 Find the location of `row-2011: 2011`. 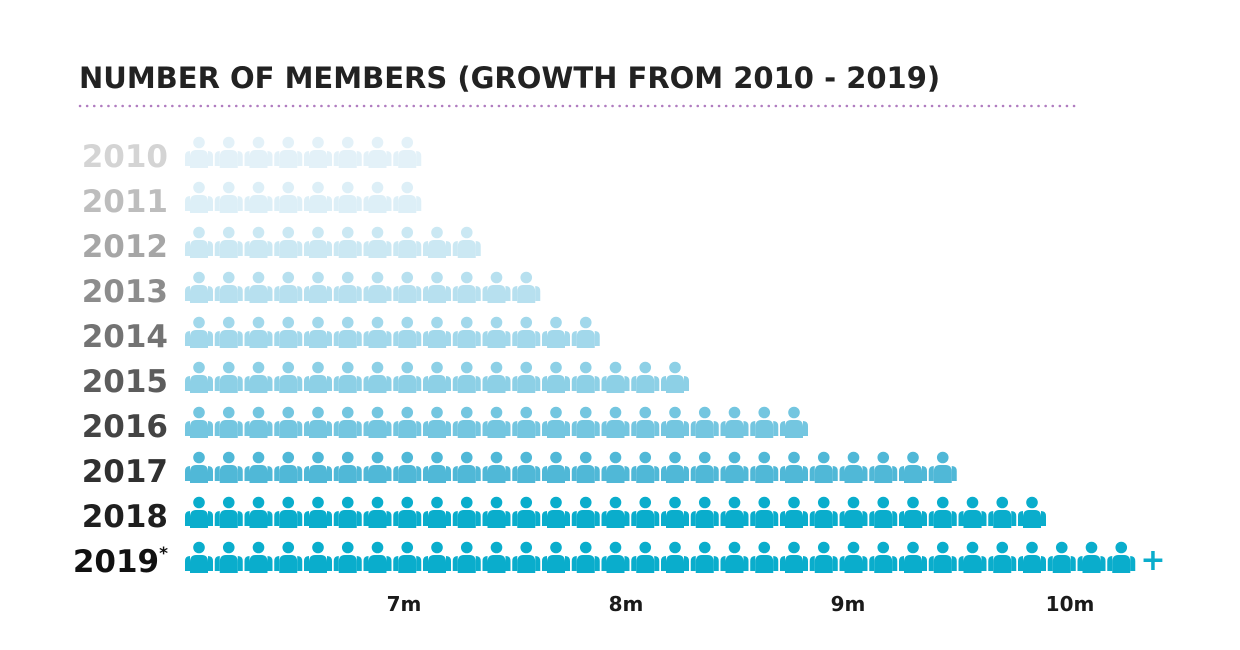

row-2011: 2011 is located at coordinates (252, 200).